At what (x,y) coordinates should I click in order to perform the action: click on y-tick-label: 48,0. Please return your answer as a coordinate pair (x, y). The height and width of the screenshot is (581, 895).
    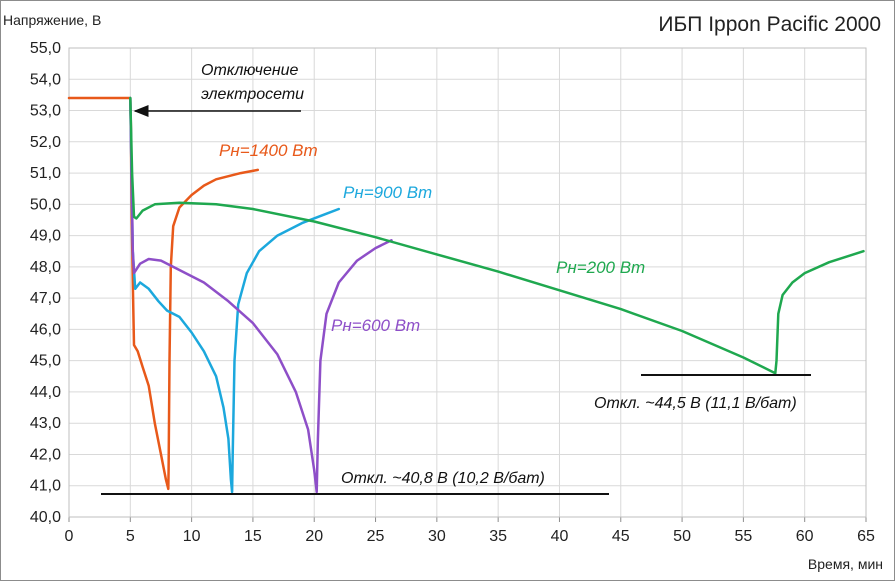
    Looking at the image, I should click on (45, 267).